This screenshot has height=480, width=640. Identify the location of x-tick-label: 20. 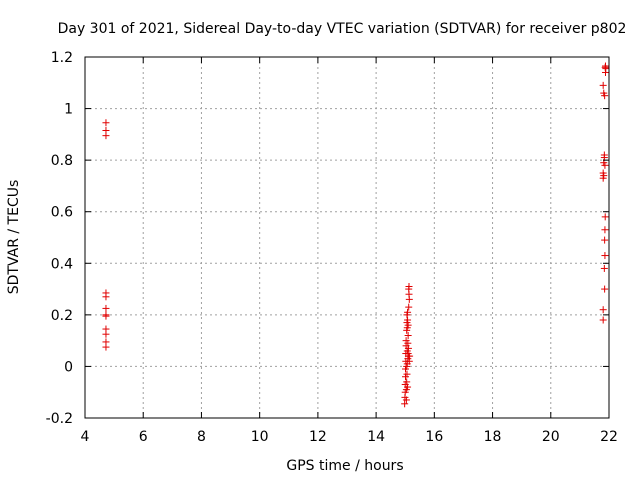
(551, 437).